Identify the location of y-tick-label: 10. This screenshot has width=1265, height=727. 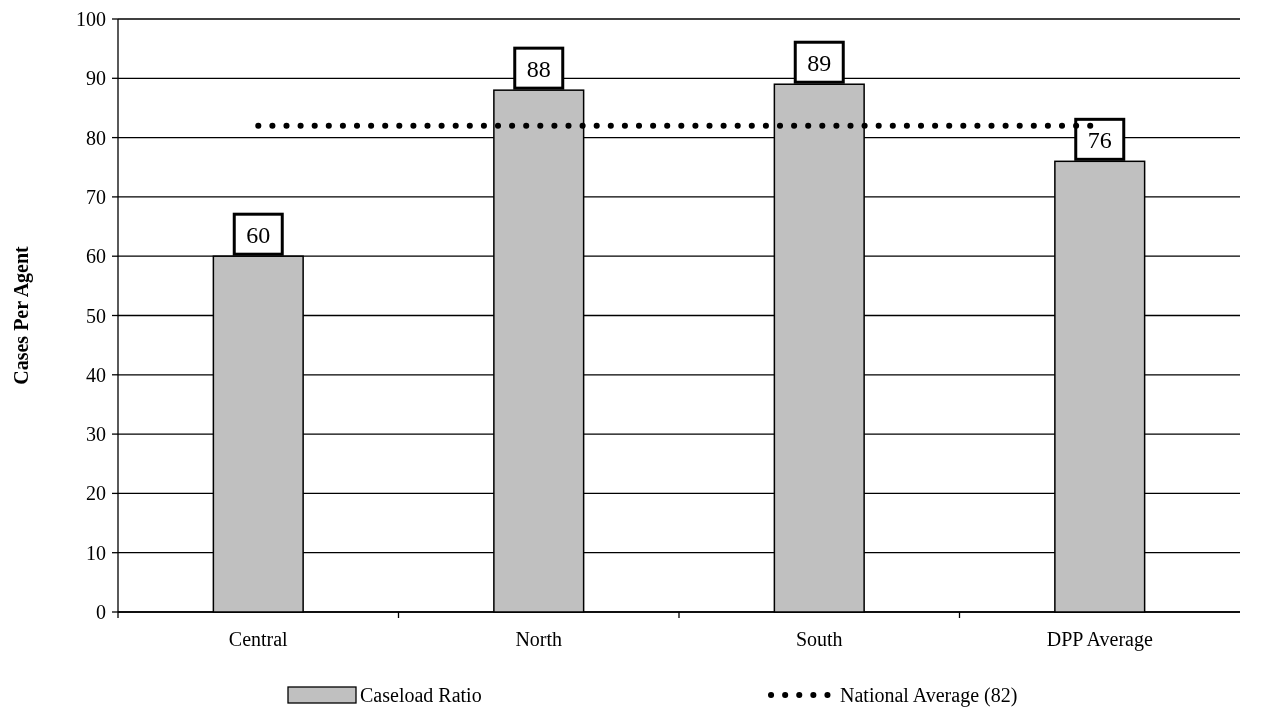
(96, 552).